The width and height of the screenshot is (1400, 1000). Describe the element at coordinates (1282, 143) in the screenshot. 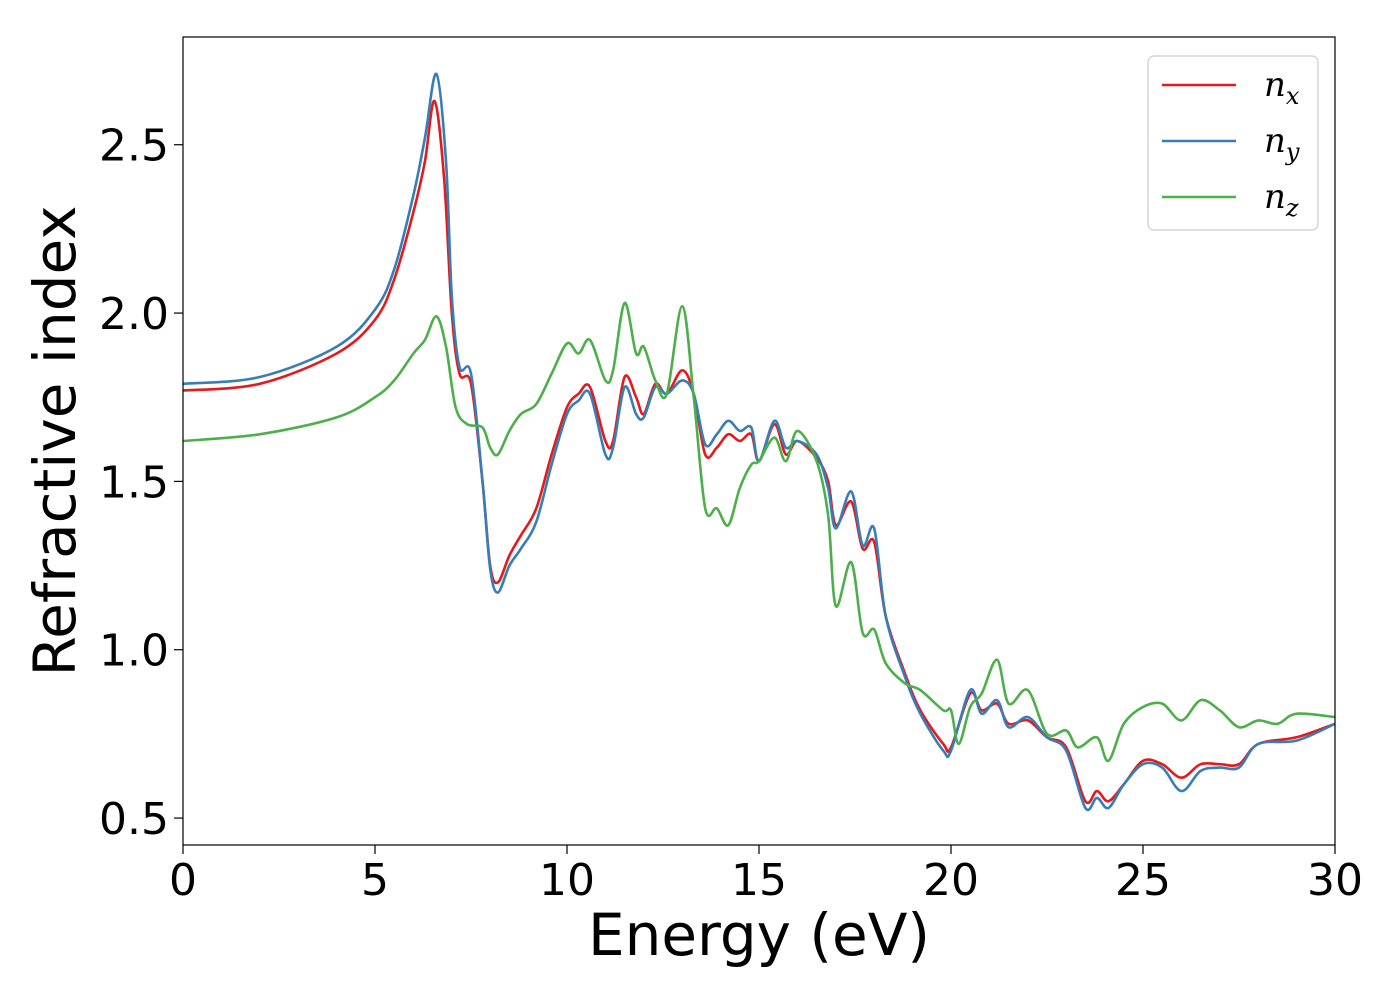

I see `legend-label-y: ny` at that location.